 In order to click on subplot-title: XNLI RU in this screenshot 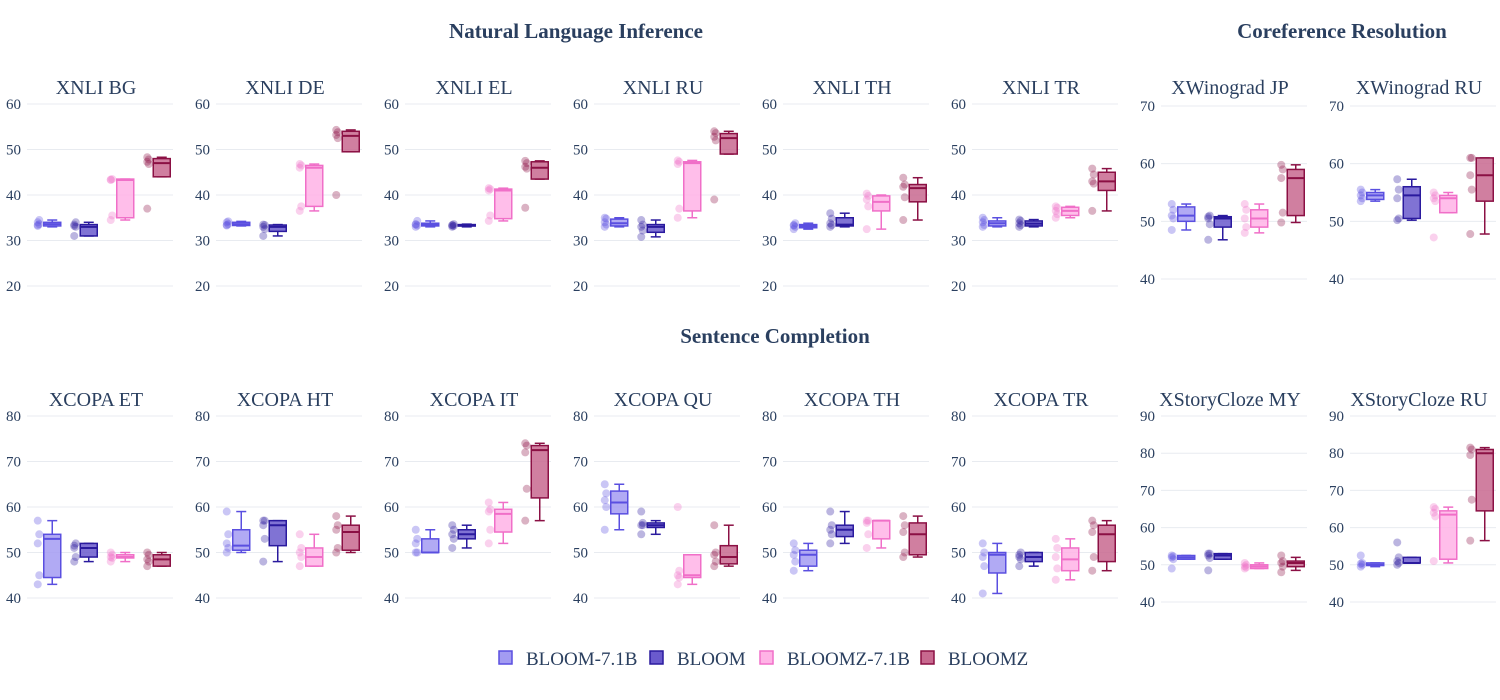, I will do `click(663, 88)`.